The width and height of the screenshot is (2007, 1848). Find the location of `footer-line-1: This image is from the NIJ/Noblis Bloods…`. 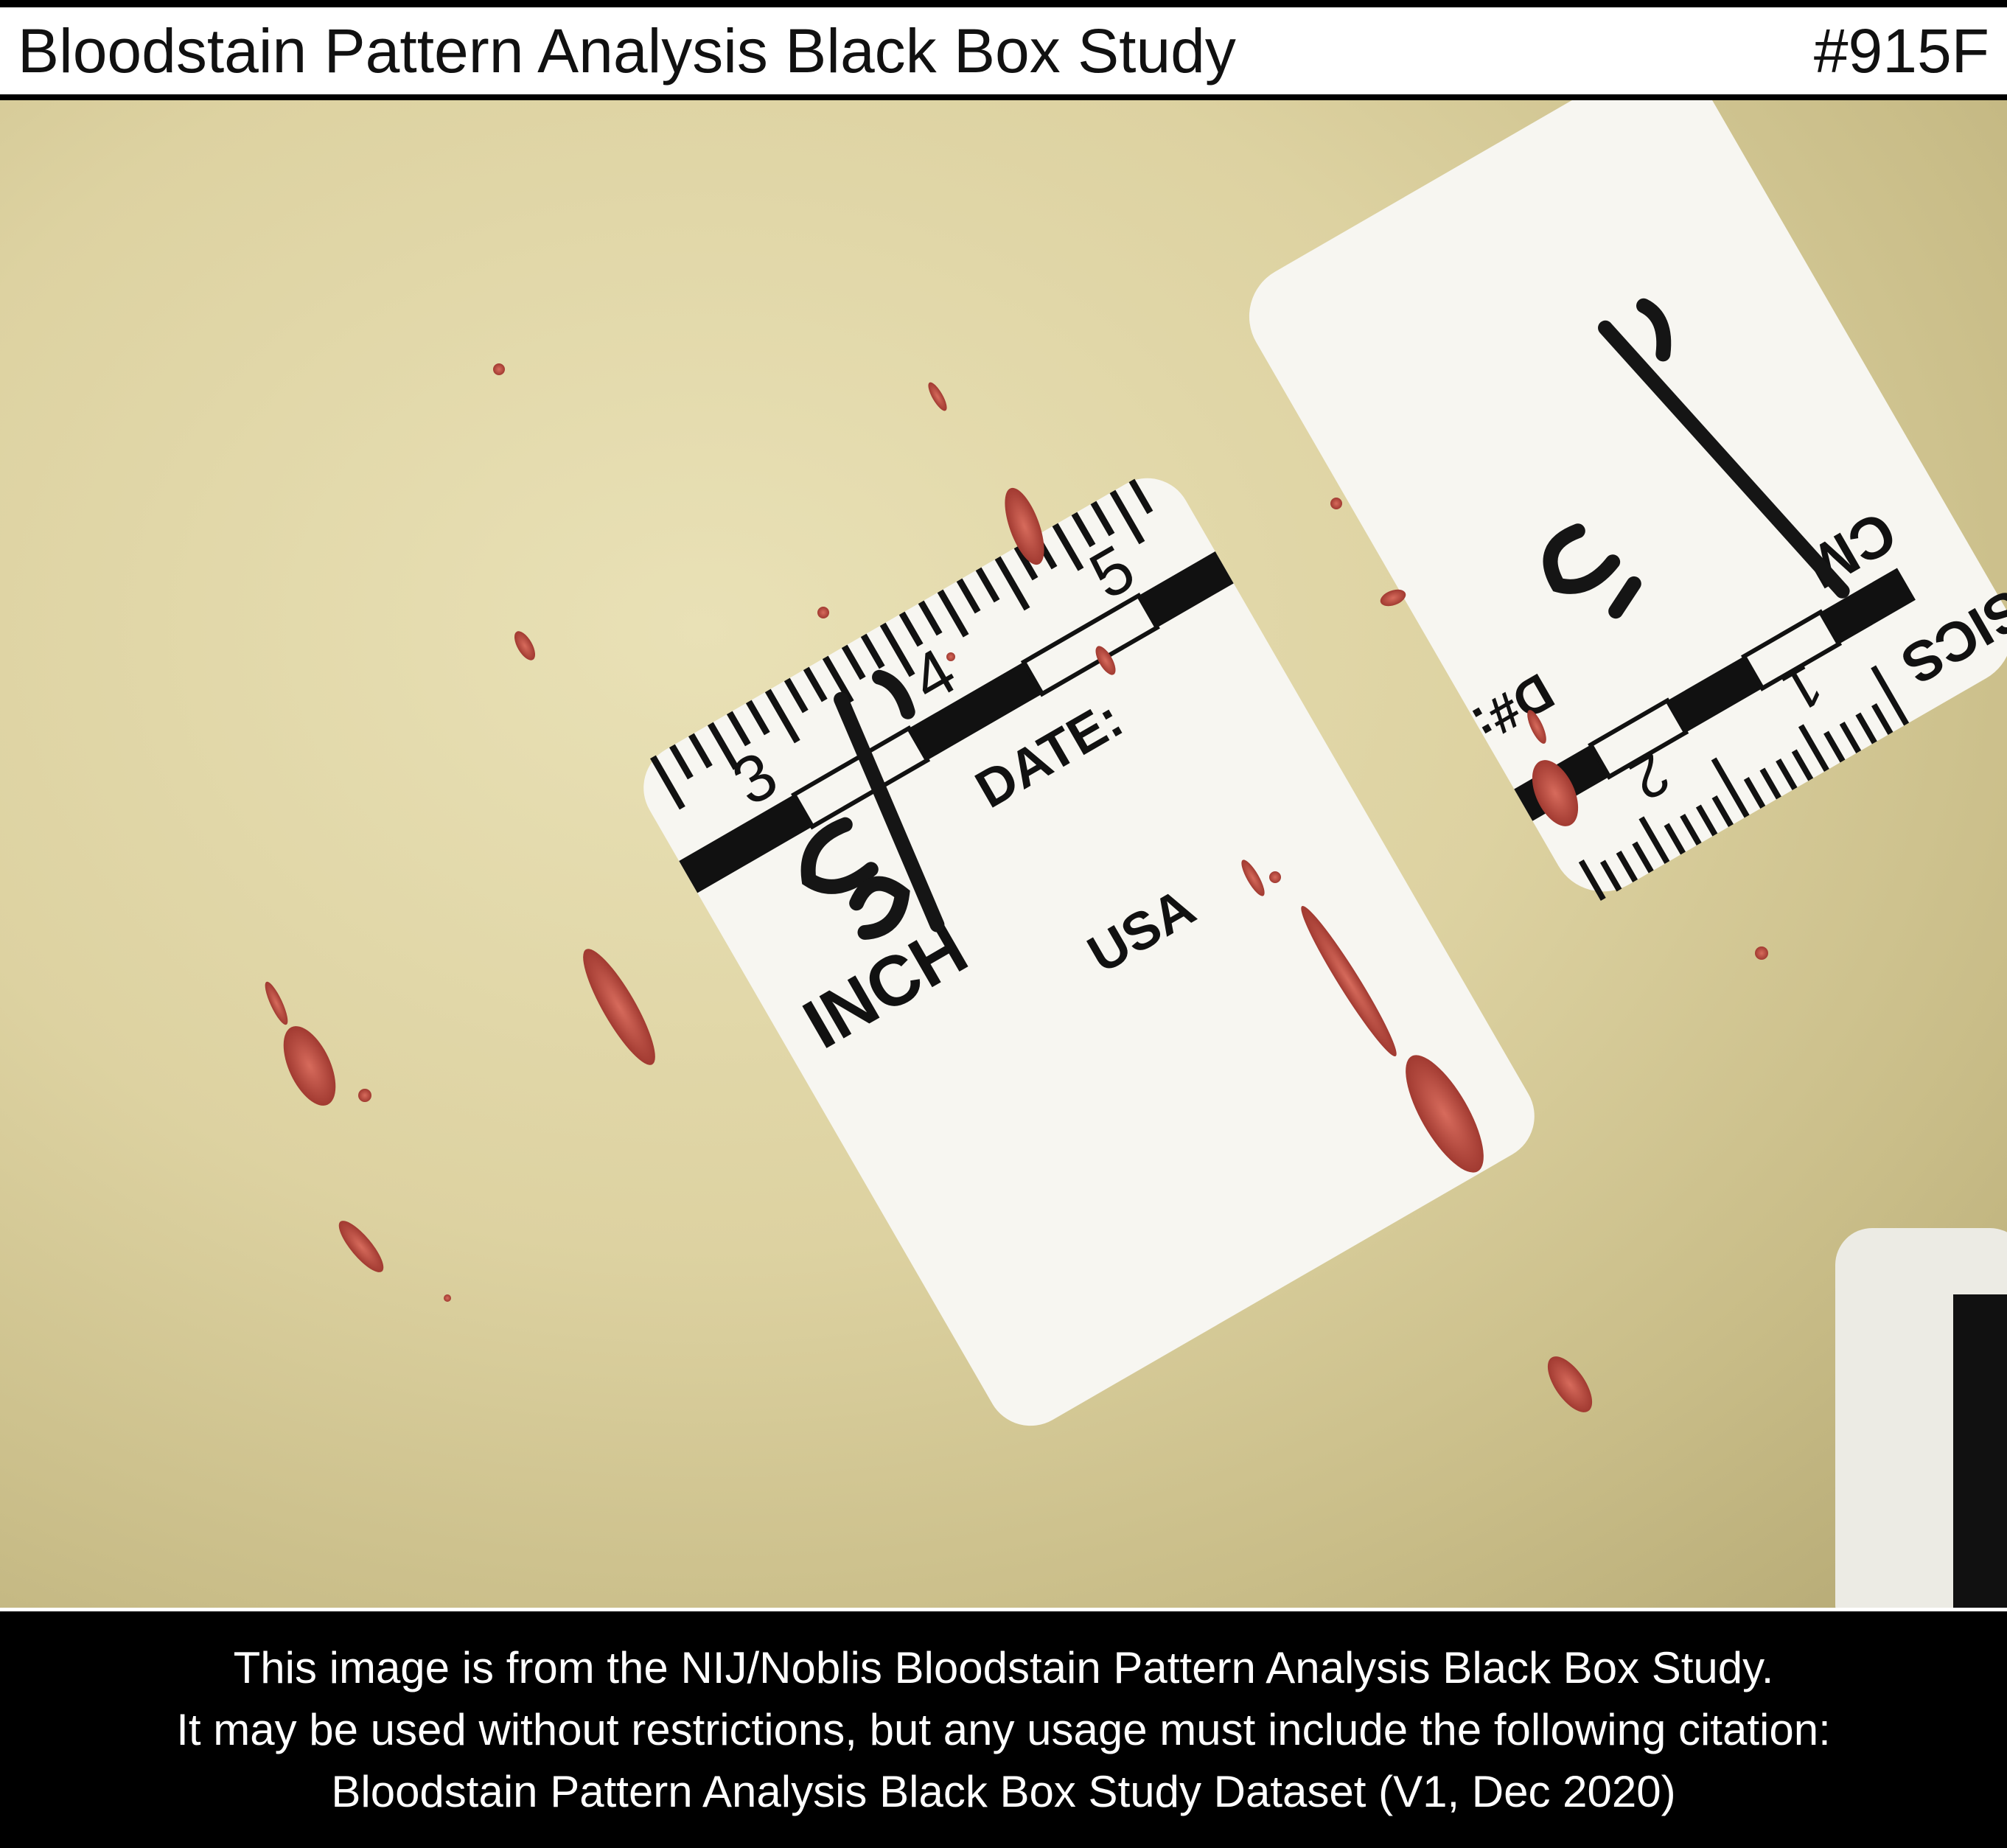

footer-line-1: This image is from the NIJ/Noblis Bloods… is located at coordinates (1003, 1667).